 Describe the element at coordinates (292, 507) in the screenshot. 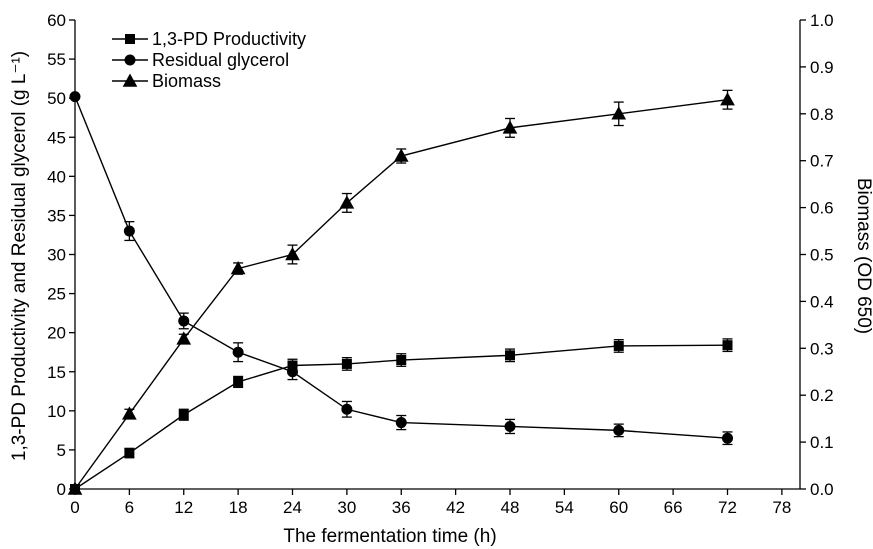

I see `x-tick-label: 24` at that location.